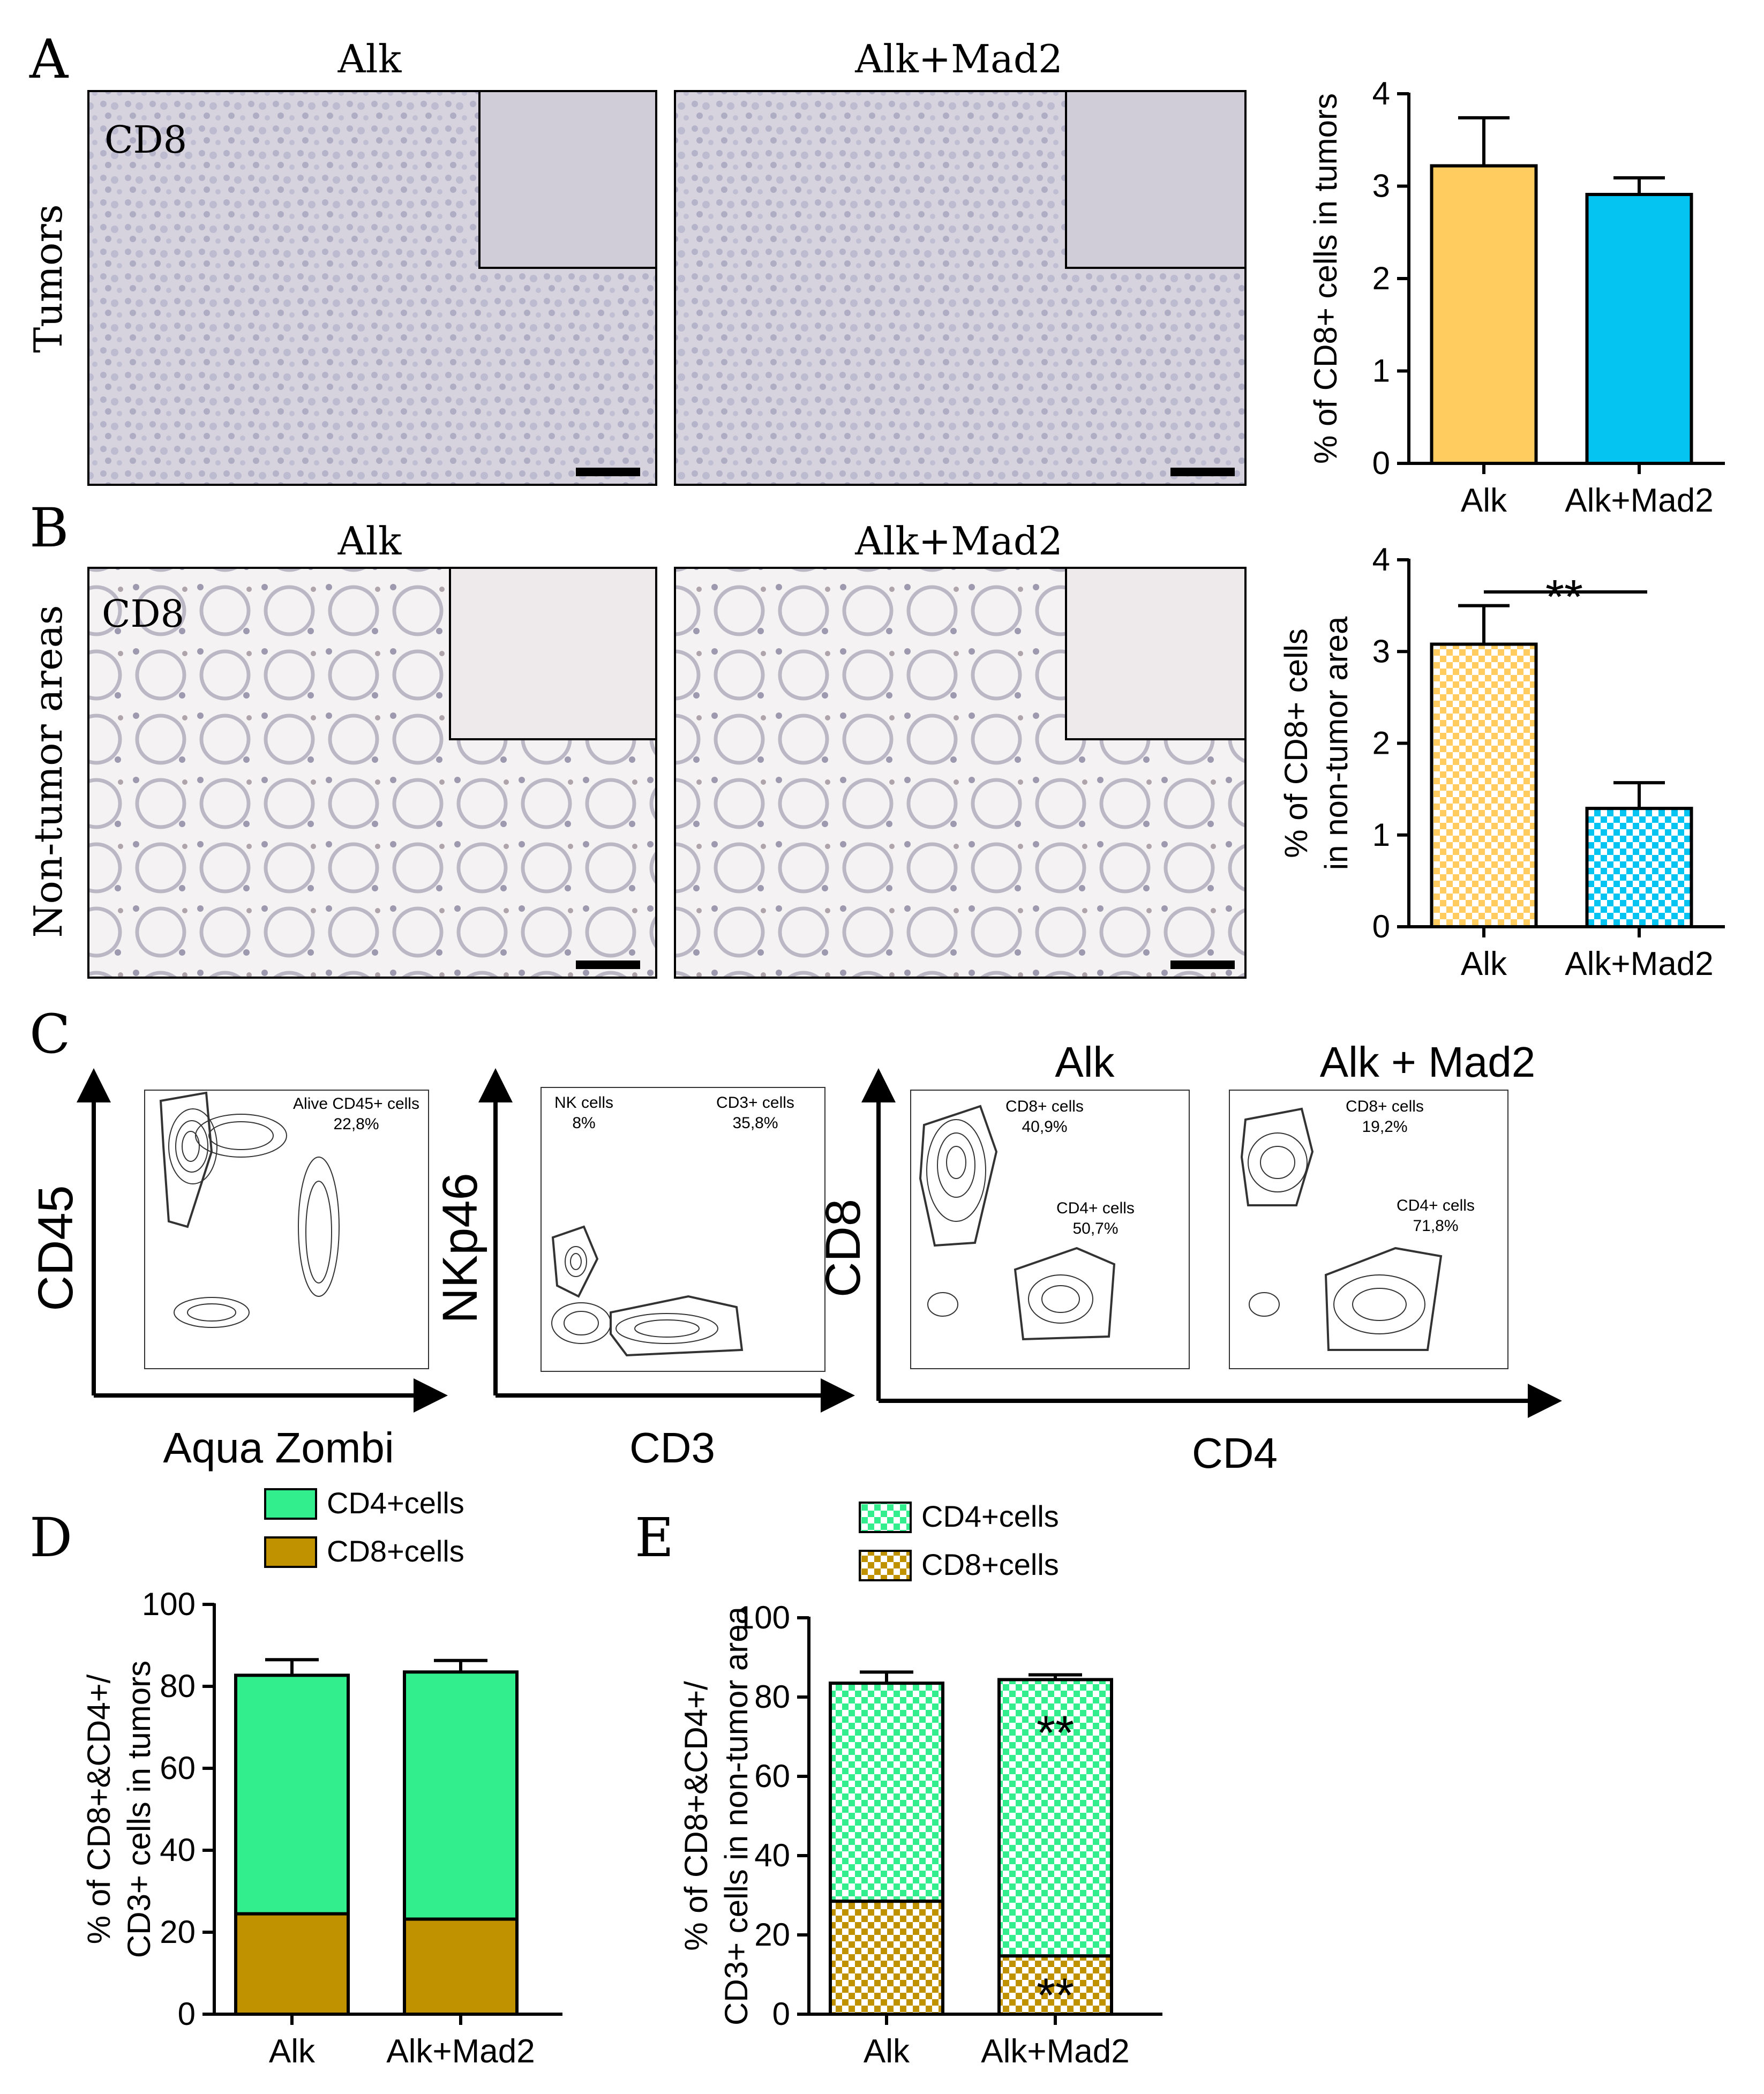 Image resolution: width=1764 pixels, height=2094 pixels. Describe the element at coordinates (356, 1104) in the screenshot. I see `gate-label: Alive CD45+ cells` at that location.